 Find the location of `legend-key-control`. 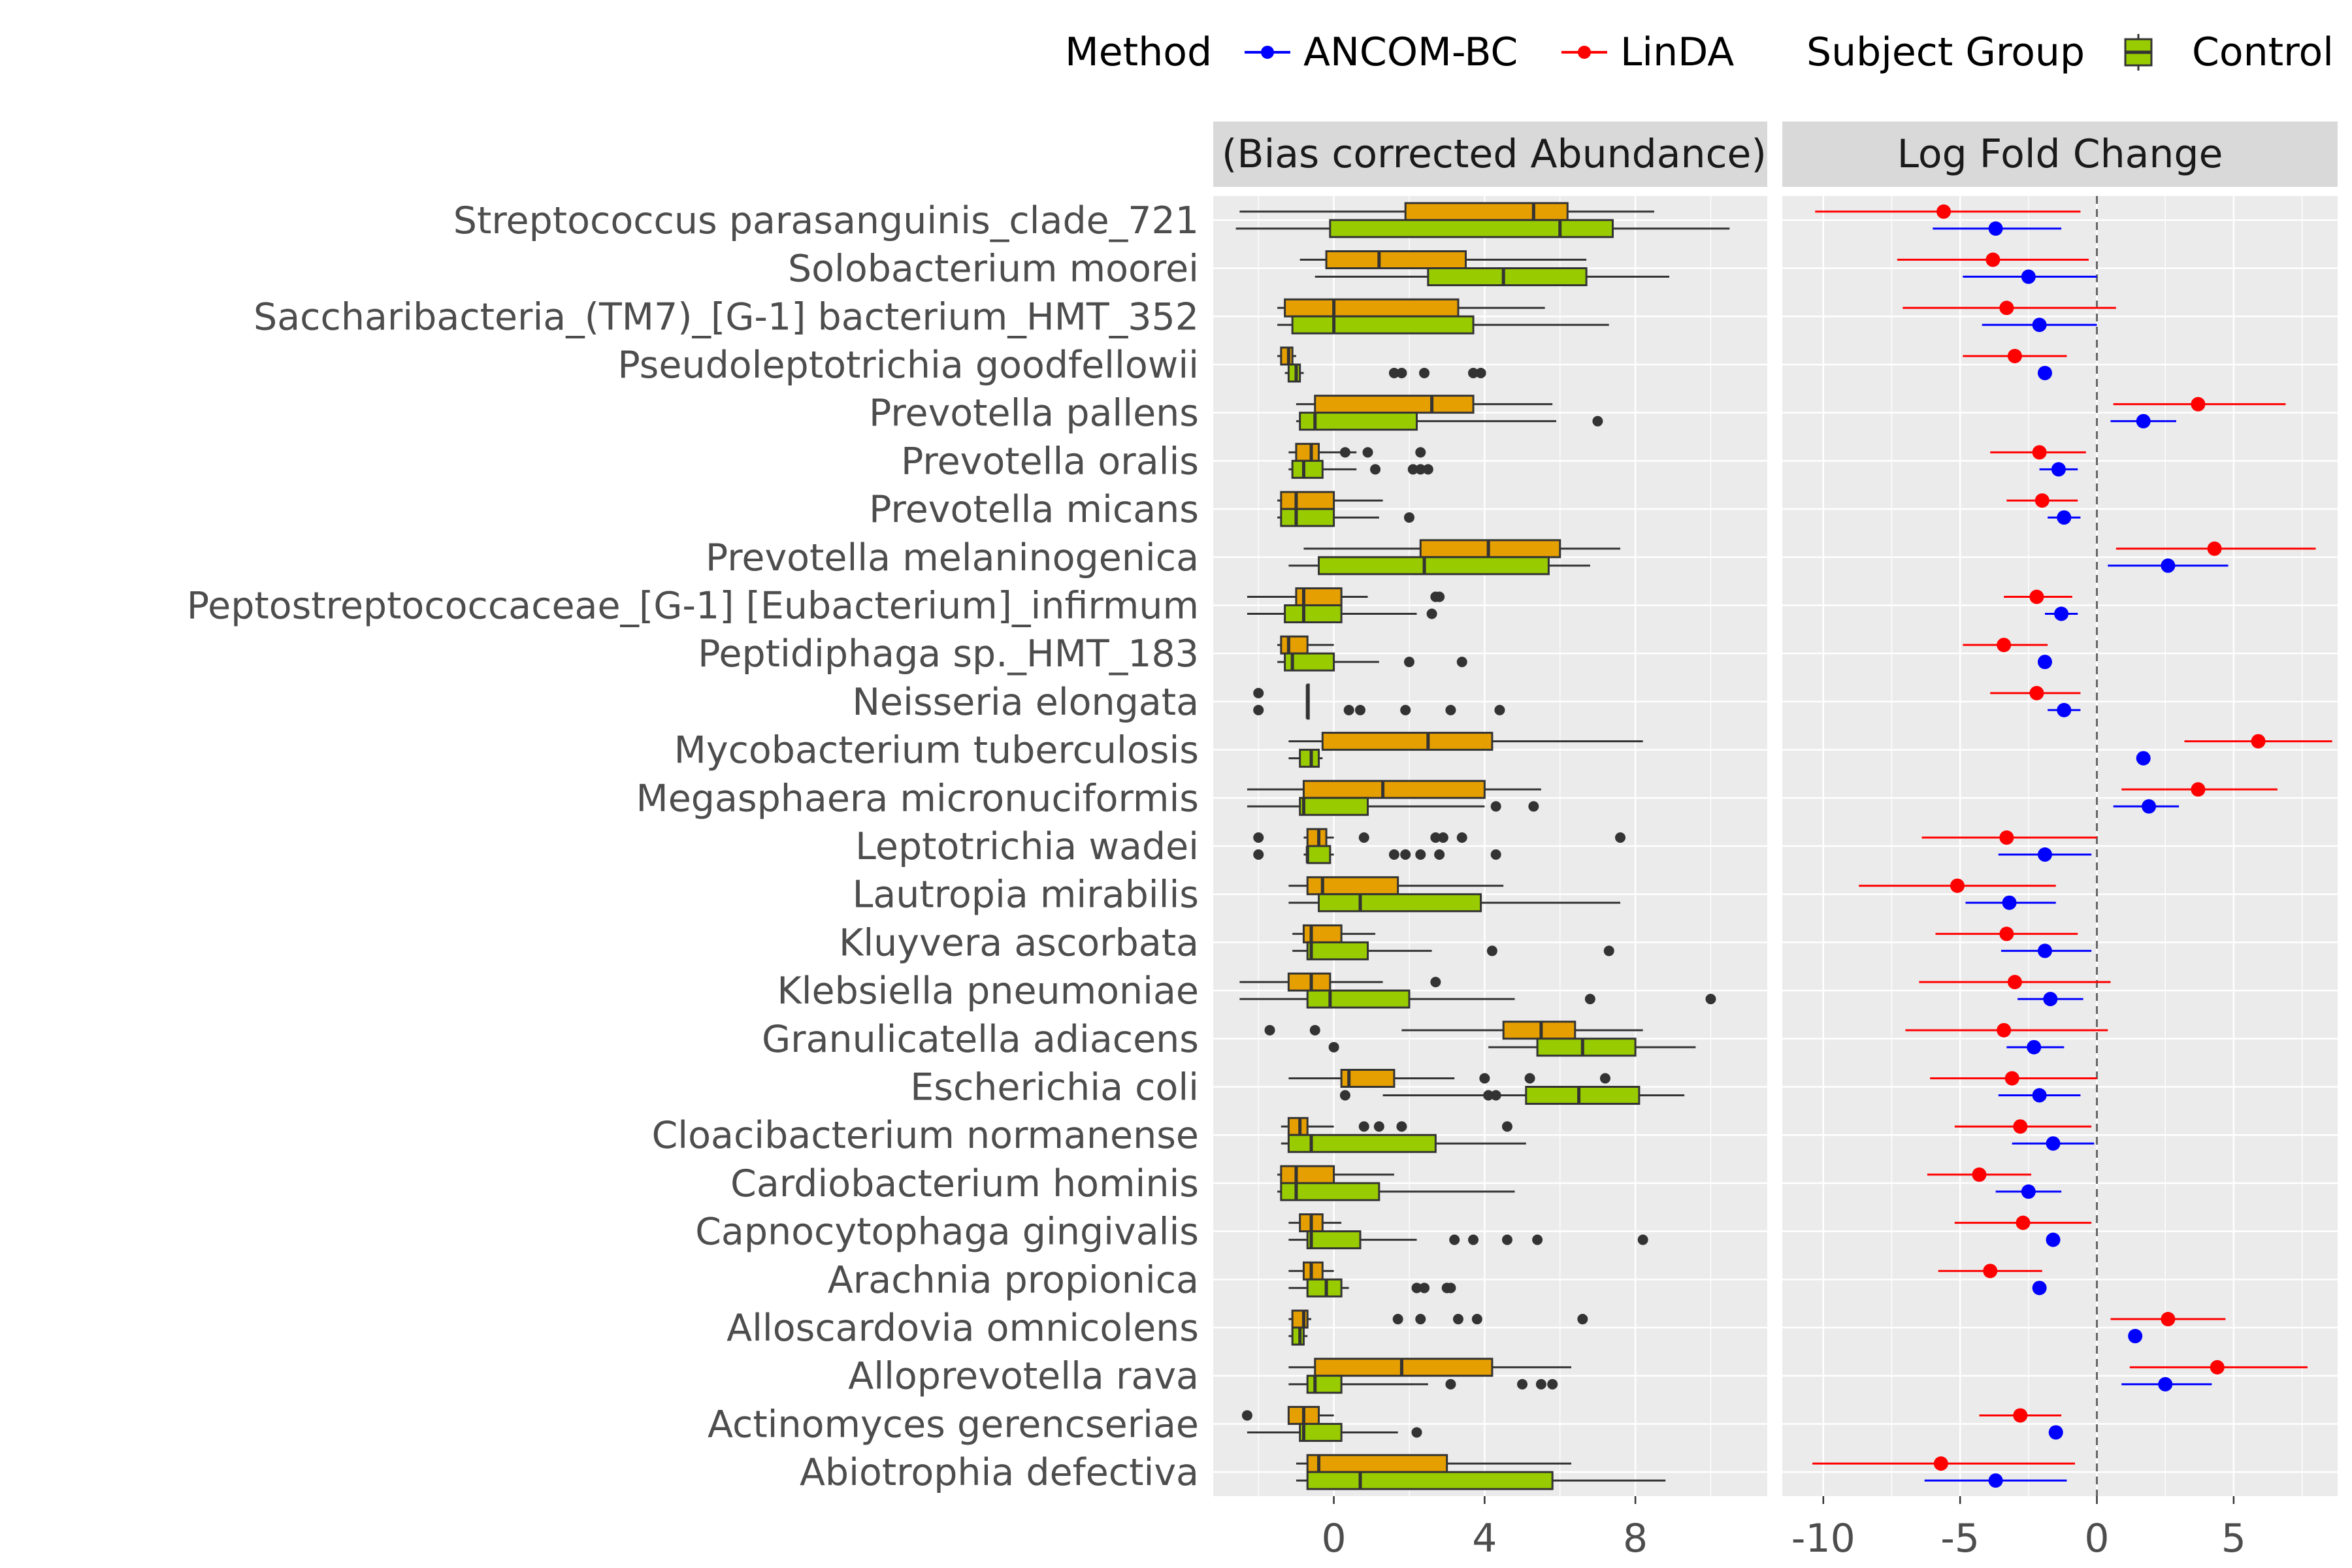

legend-key-control is located at coordinates (2138, 52).